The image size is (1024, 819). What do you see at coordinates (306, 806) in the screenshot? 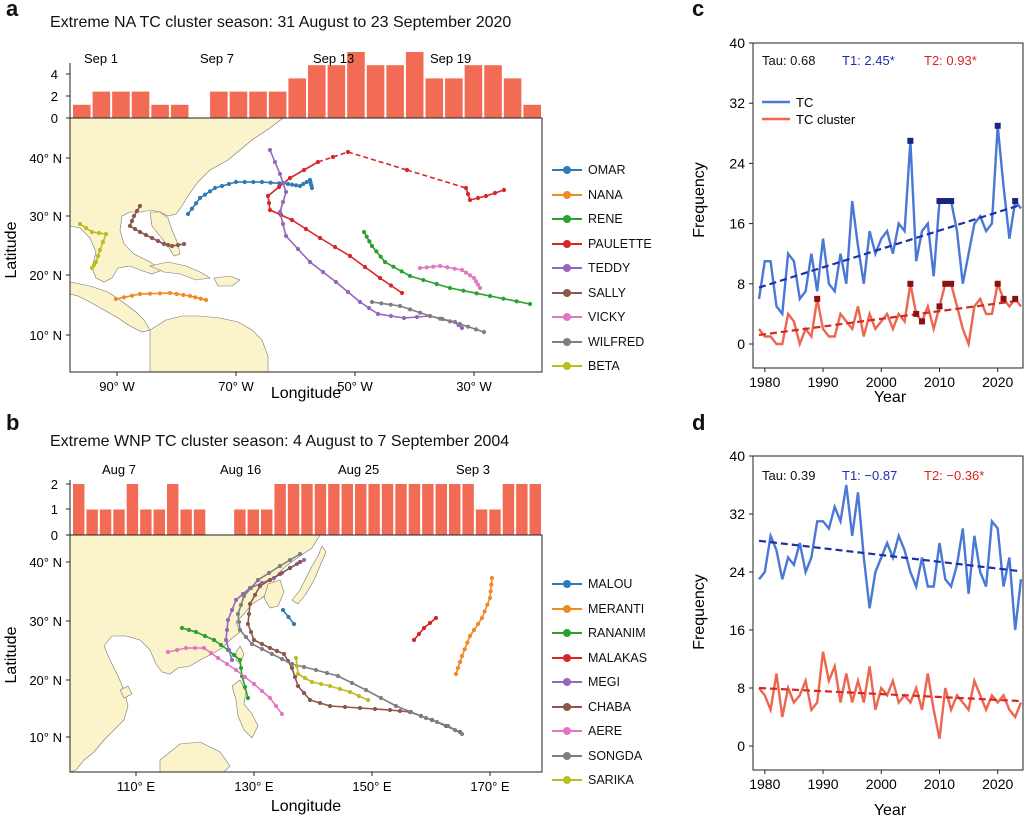
I see `map-b-xlabel: Longitude` at bounding box center [306, 806].